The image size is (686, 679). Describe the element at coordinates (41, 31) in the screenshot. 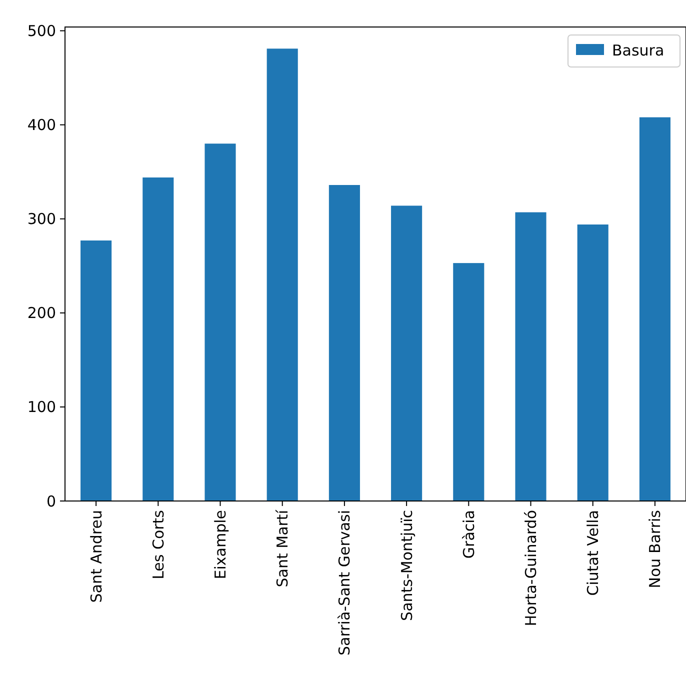

I see `y-tick-label: 500` at that location.